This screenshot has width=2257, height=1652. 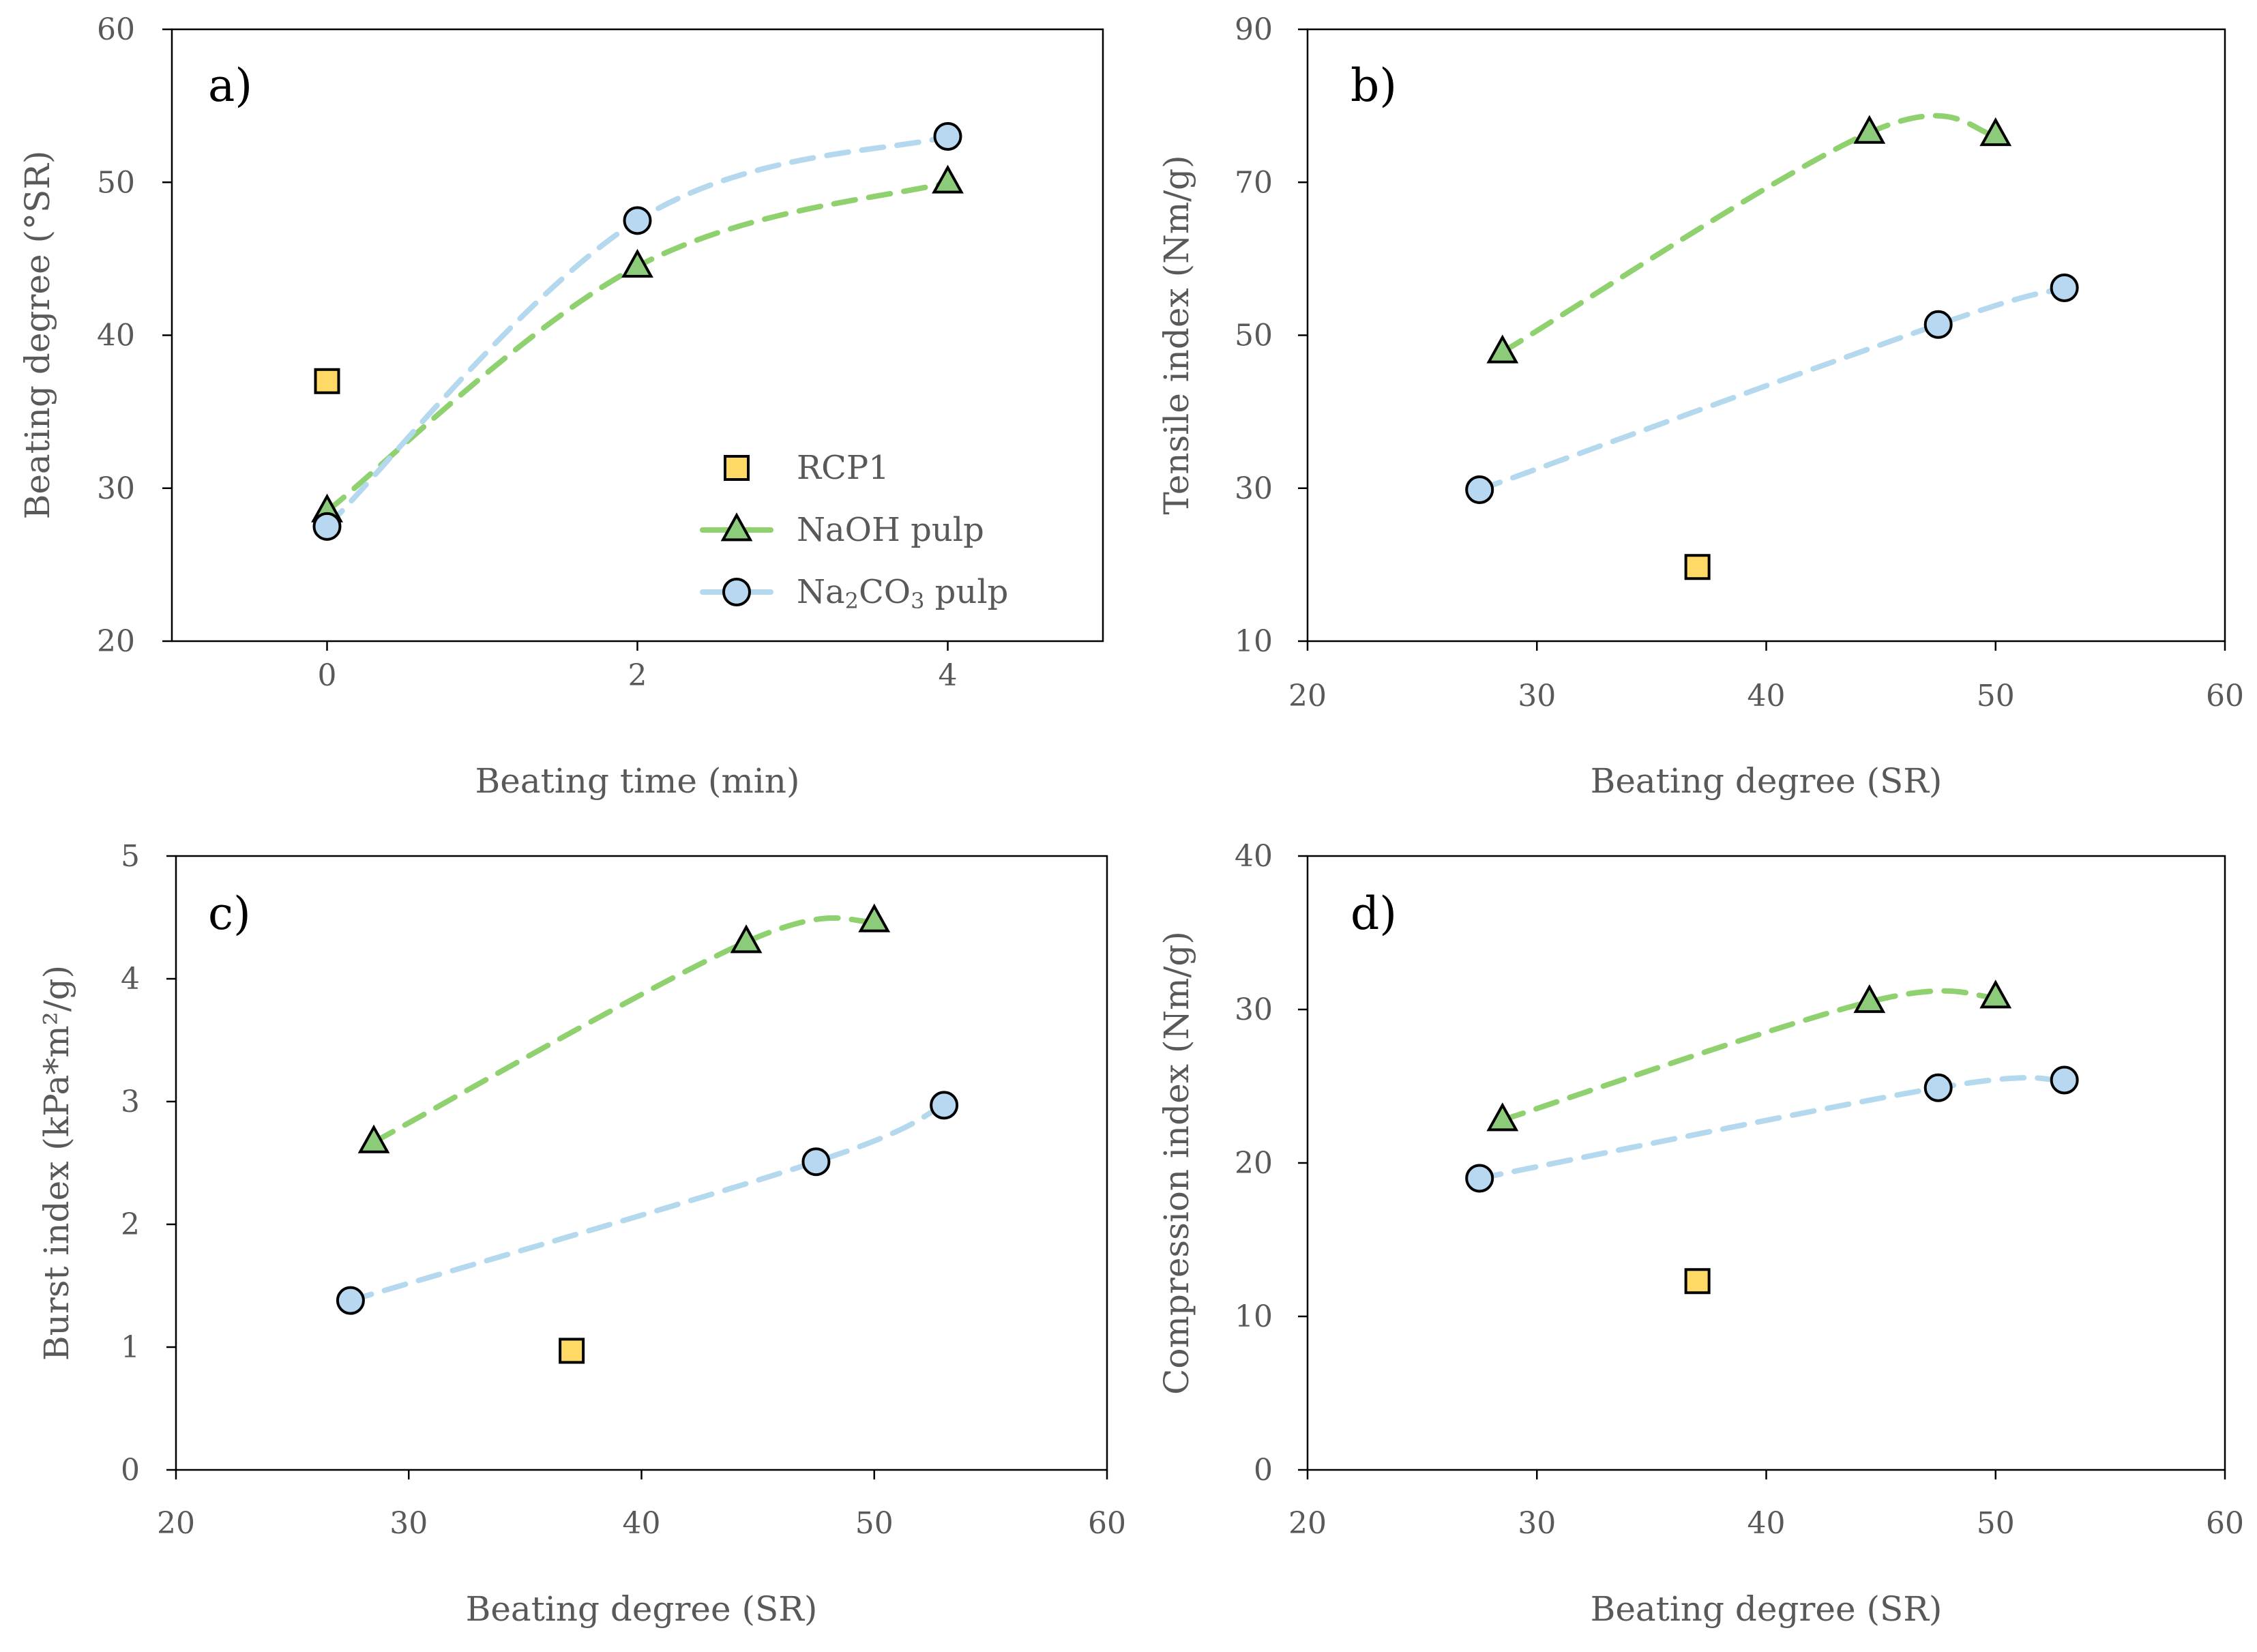 What do you see at coordinates (948, 675) in the screenshot?
I see `x-tick-label: 4` at bounding box center [948, 675].